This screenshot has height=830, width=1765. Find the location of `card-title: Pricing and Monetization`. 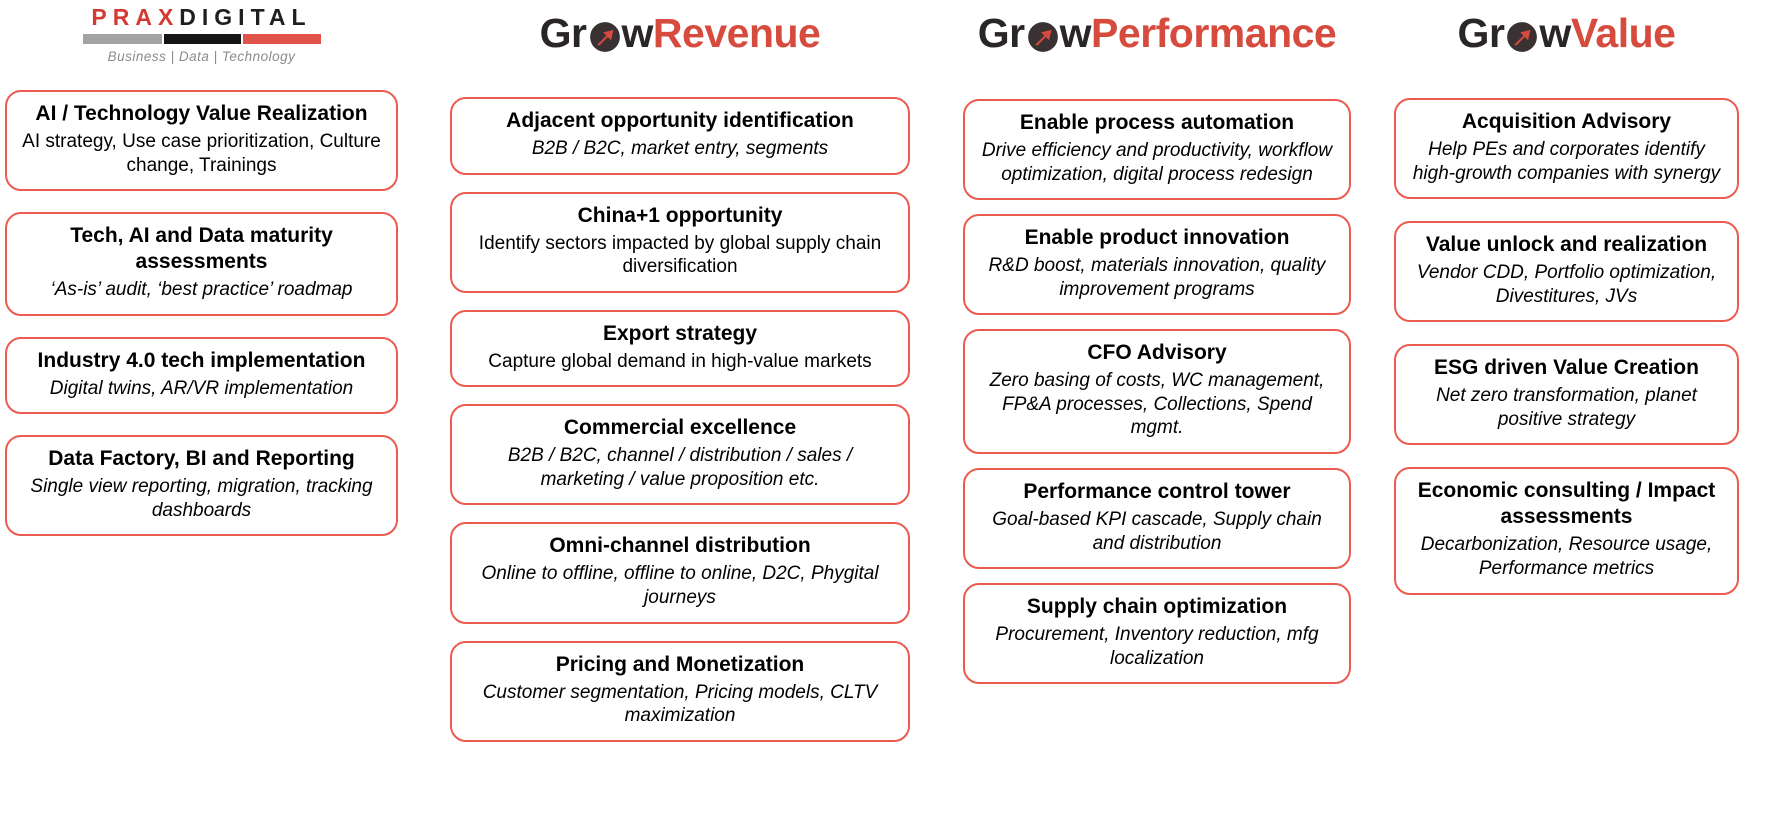

card-title: Pricing and Monetization is located at coordinates (680, 664).